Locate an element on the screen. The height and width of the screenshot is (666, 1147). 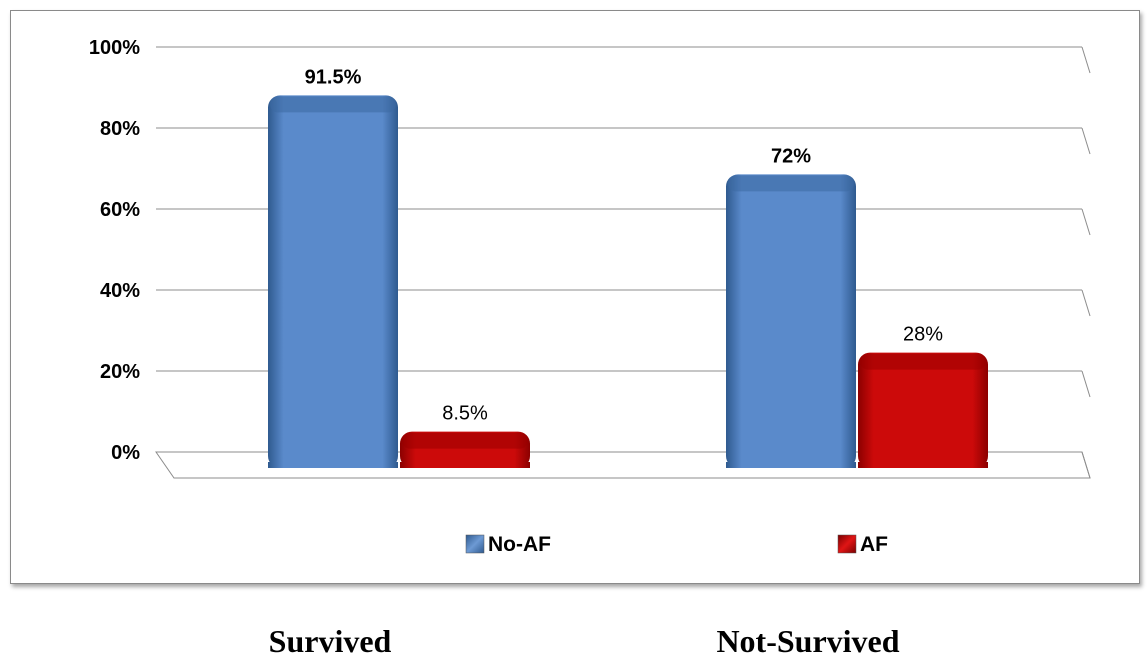
category-labels: Survived Not-Survived is located at coordinates (584, 641).